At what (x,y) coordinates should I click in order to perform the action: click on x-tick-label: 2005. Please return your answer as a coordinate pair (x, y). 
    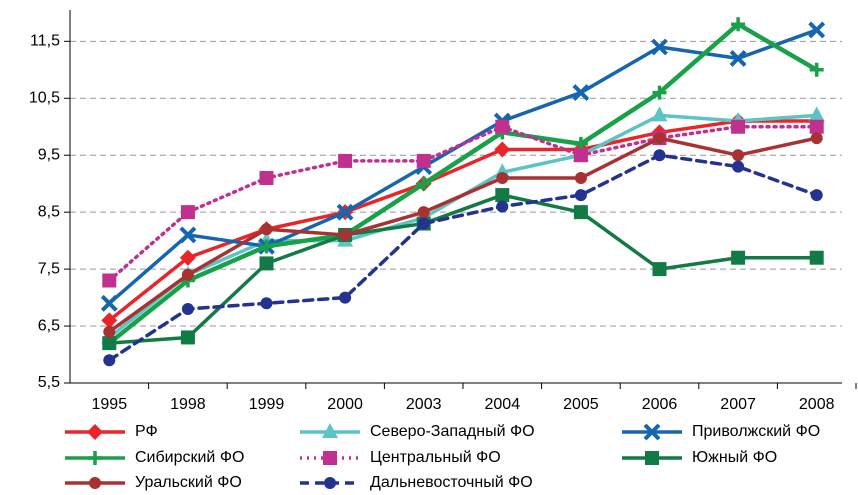
    Looking at the image, I should click on (581, 404).